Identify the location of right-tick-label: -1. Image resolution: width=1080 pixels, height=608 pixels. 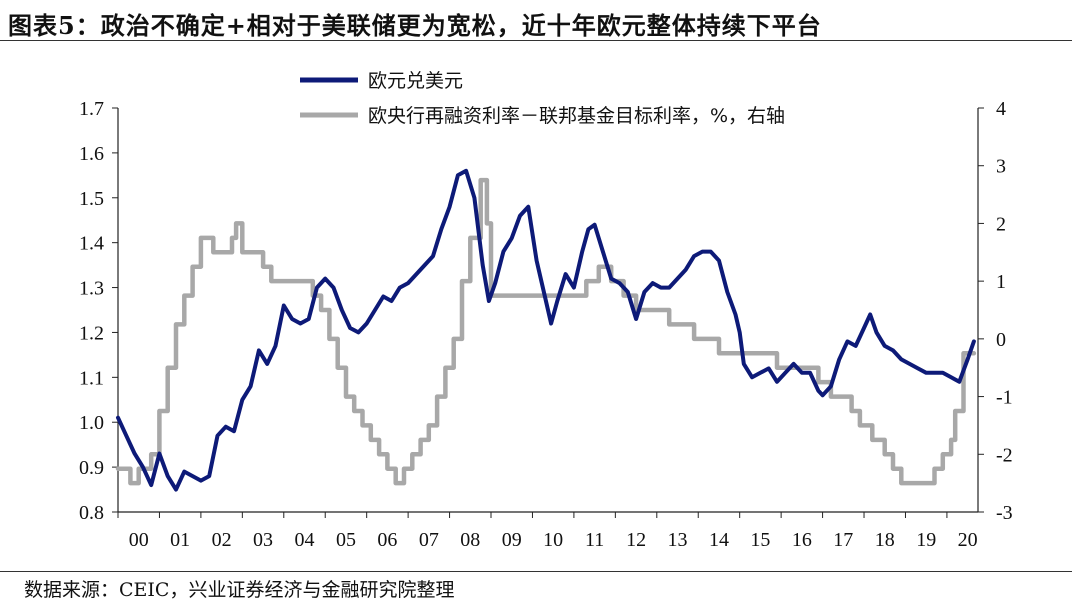
(1004, 398).